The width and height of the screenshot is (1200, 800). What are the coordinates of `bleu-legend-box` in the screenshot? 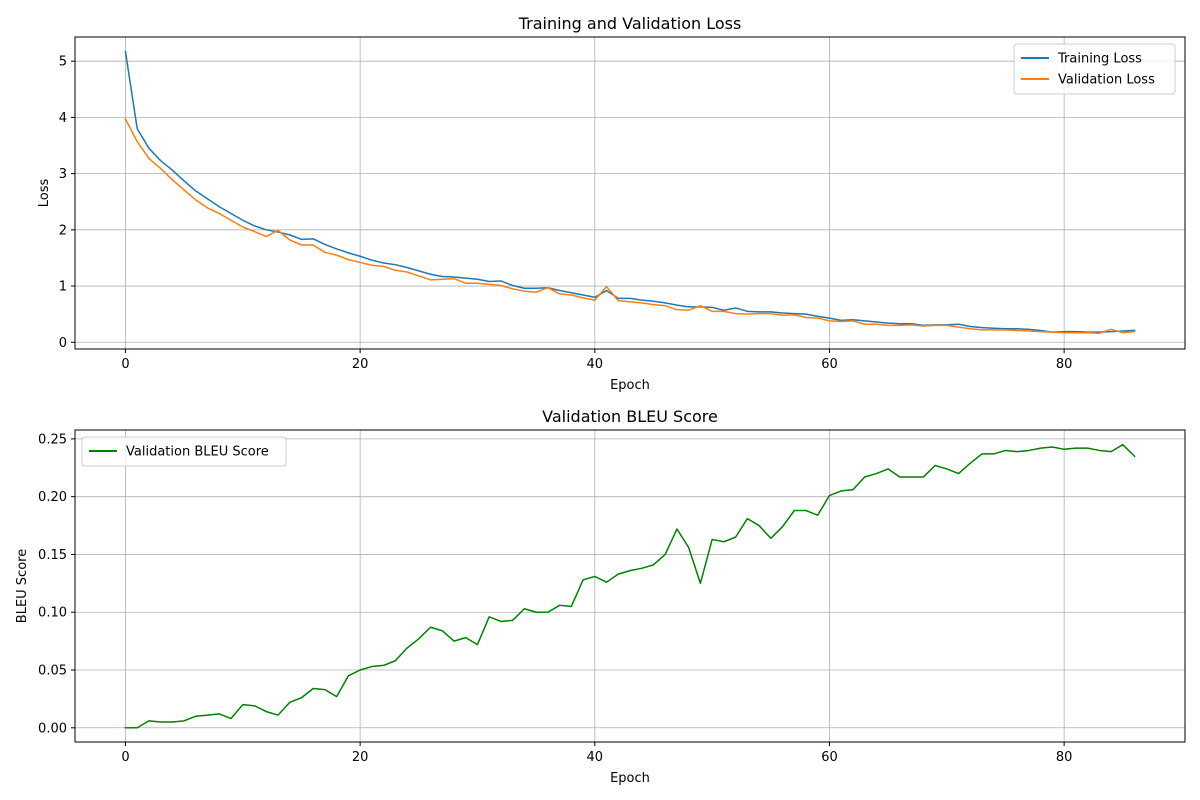 It's located at (184, 451).